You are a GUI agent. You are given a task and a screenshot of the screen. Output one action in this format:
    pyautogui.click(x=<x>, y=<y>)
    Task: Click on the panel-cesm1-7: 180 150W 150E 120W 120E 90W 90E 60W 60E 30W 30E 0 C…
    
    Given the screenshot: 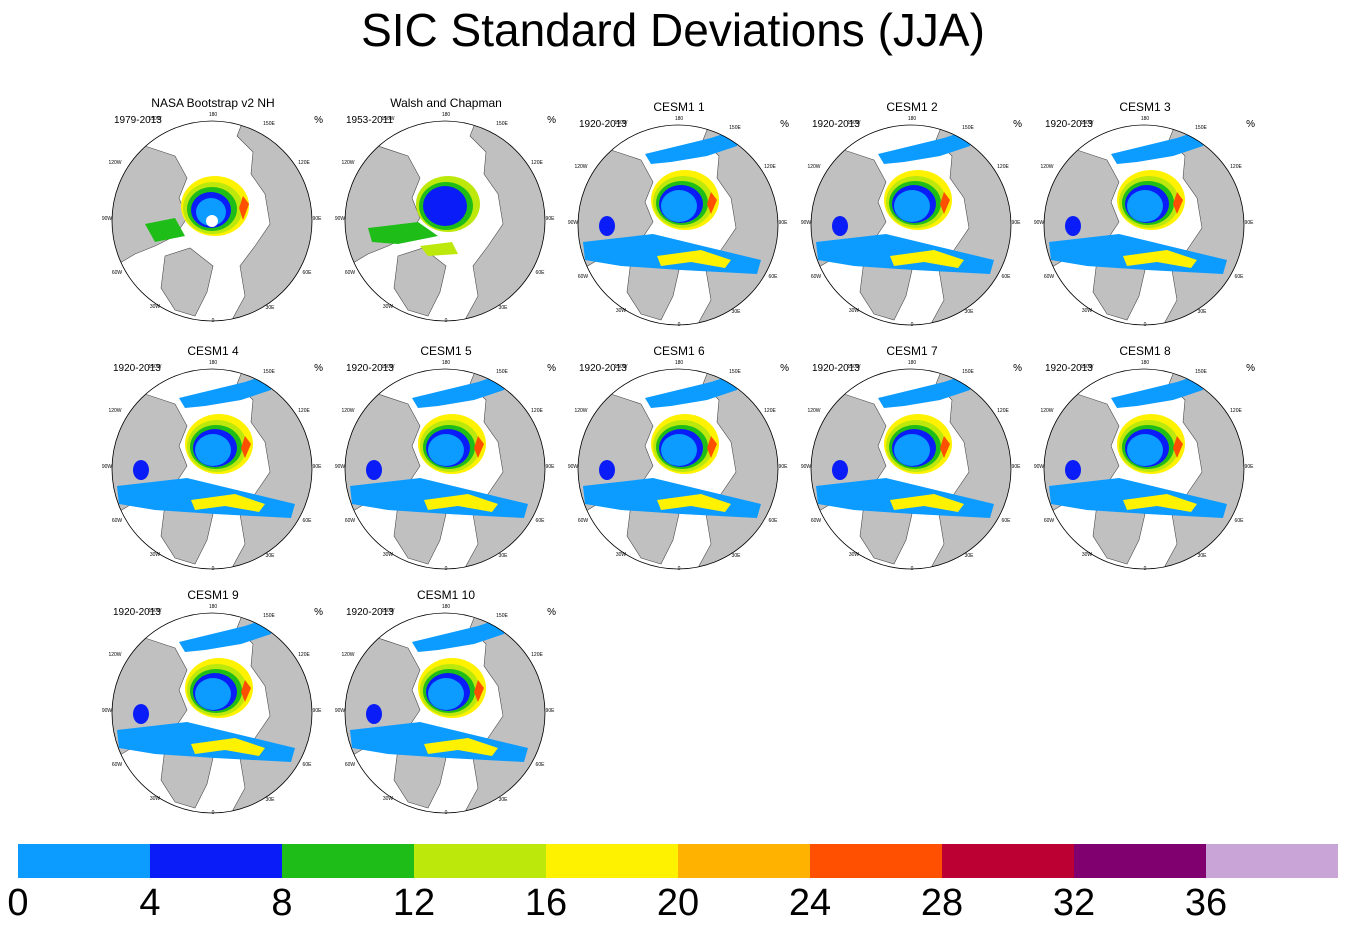 What is the action you would take?
    pyautogui.click(x=912, y=459)
    